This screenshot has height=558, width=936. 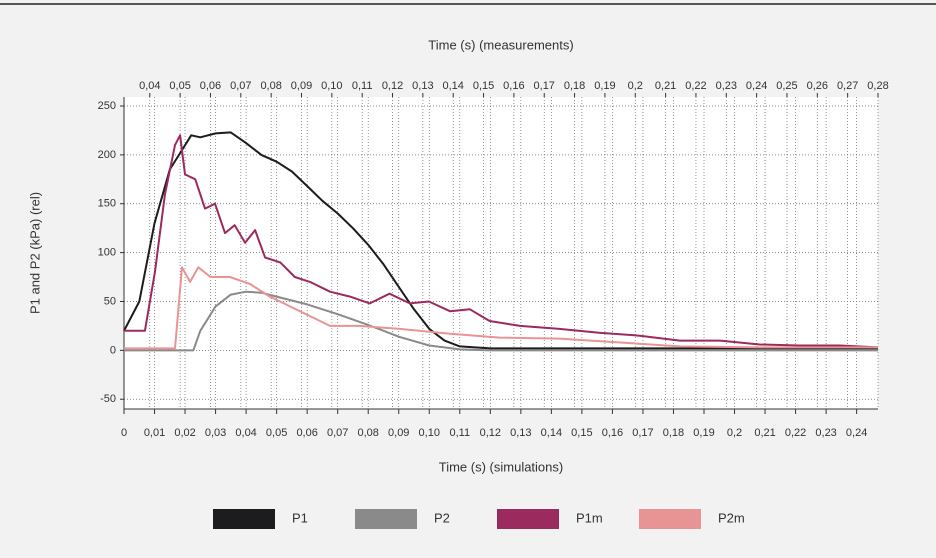 What do you see at coordinates (665, 86) in the screenshot?
I see `x2-tick-label: 0,21` at bounding box center [665, 86].